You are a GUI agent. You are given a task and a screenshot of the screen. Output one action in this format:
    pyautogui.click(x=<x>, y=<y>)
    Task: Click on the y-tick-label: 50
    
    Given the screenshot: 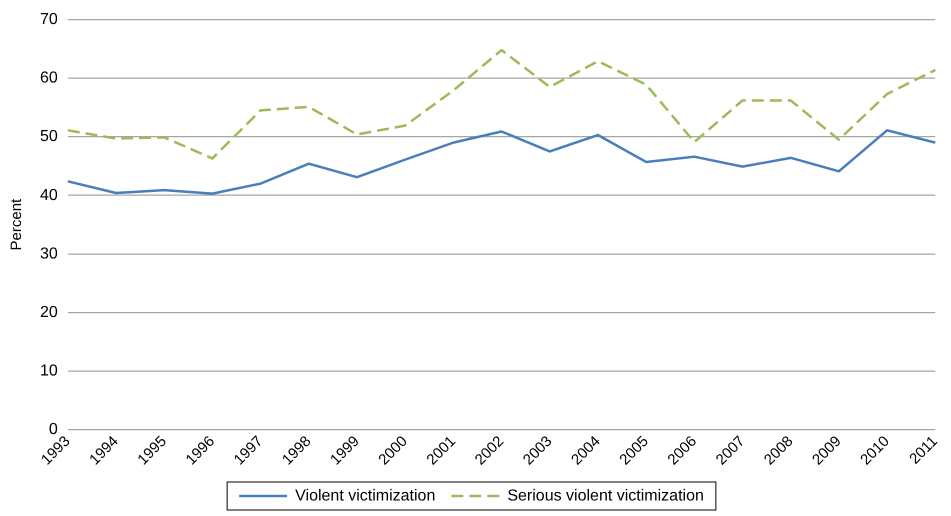 What is the action you would take?
    pyautogui.click(x=49, y=137)
    